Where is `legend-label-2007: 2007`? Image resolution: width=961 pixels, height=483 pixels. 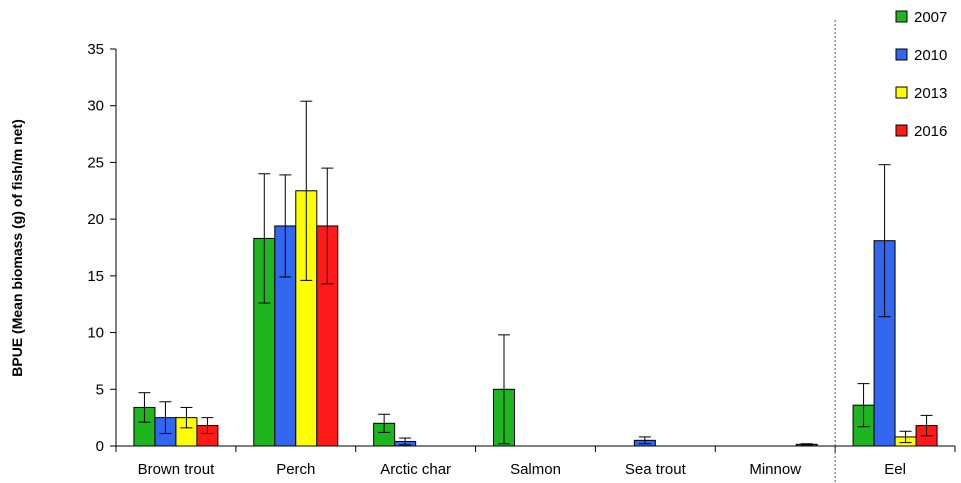 legend-label-2007: 2007 is located at coordinates (930, 17).